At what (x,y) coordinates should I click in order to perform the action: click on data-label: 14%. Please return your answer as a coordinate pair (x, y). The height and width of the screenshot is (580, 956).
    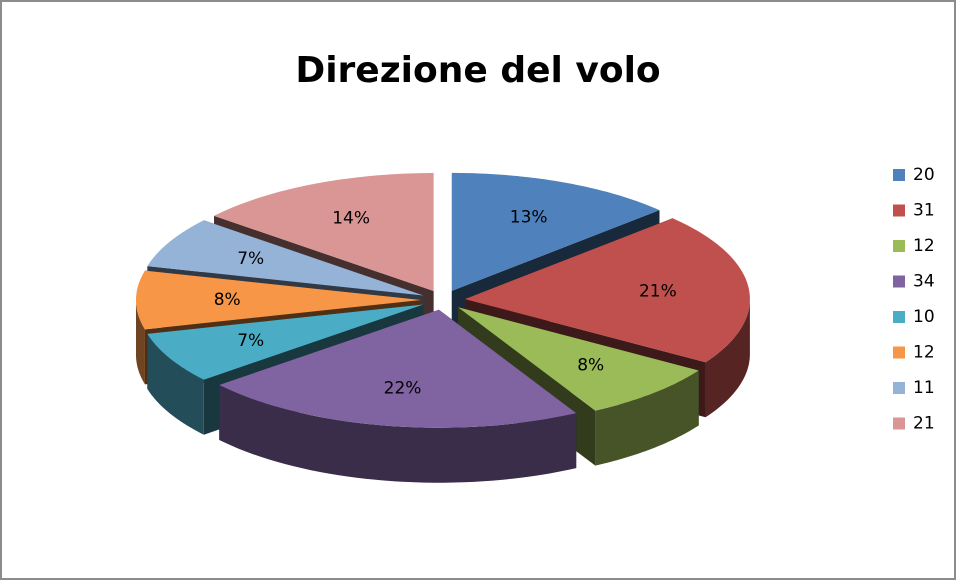
    Looking at the image, I should click on (351, 218).